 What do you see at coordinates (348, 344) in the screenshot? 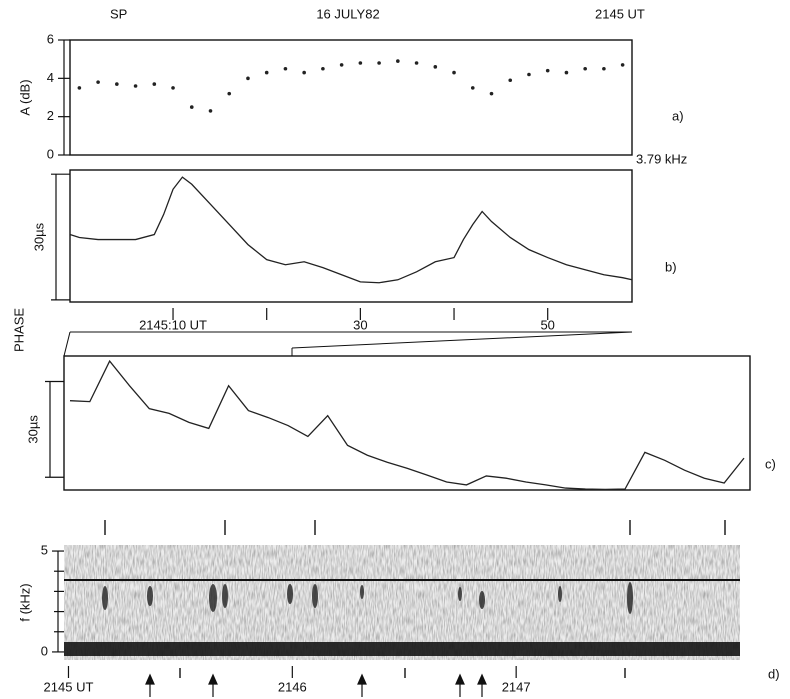
I see `zoom-connector` at bounding box center [348, 344].